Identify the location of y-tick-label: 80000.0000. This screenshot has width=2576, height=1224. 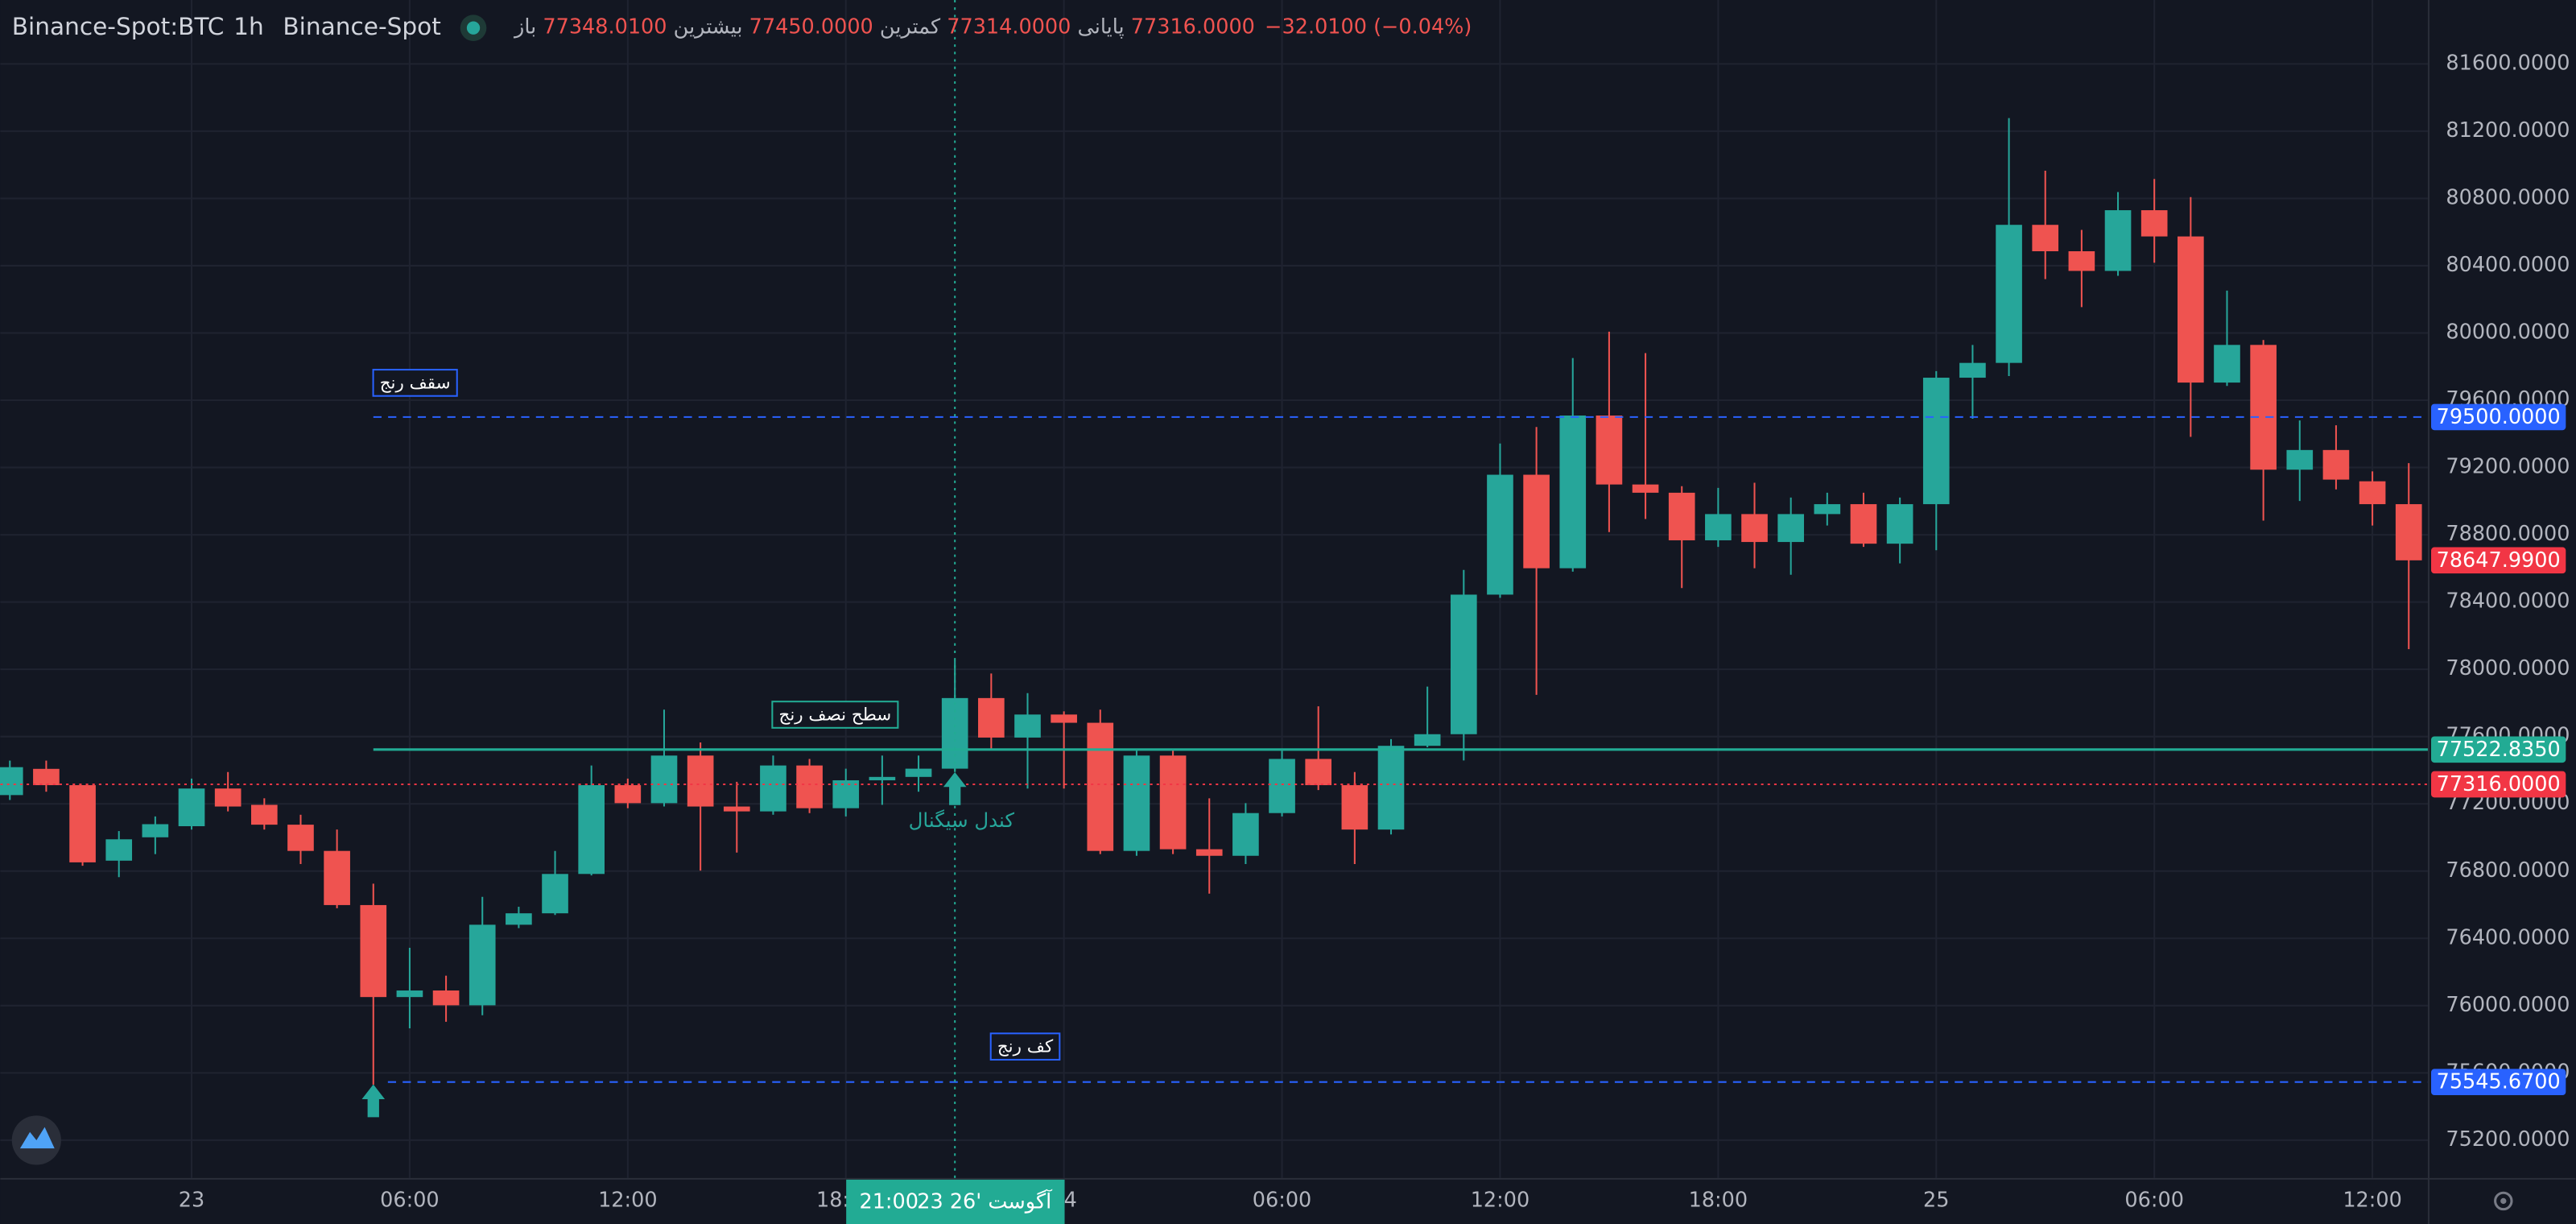
(2508, 332).